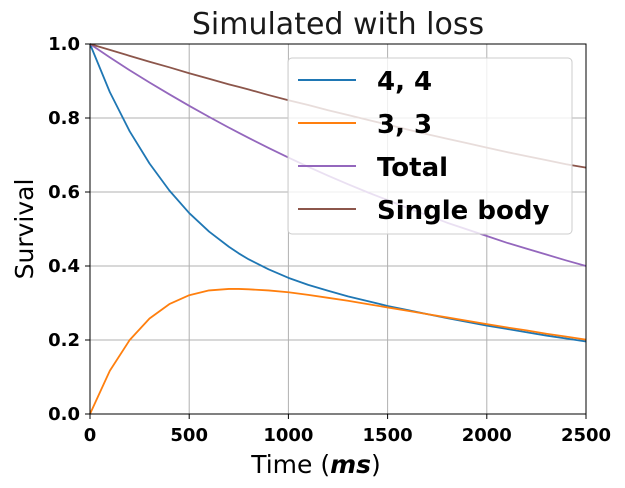 The width and height of the screenshot is (625, 488). I want to click on y-tick-label: 0.8, so click(64, 118).